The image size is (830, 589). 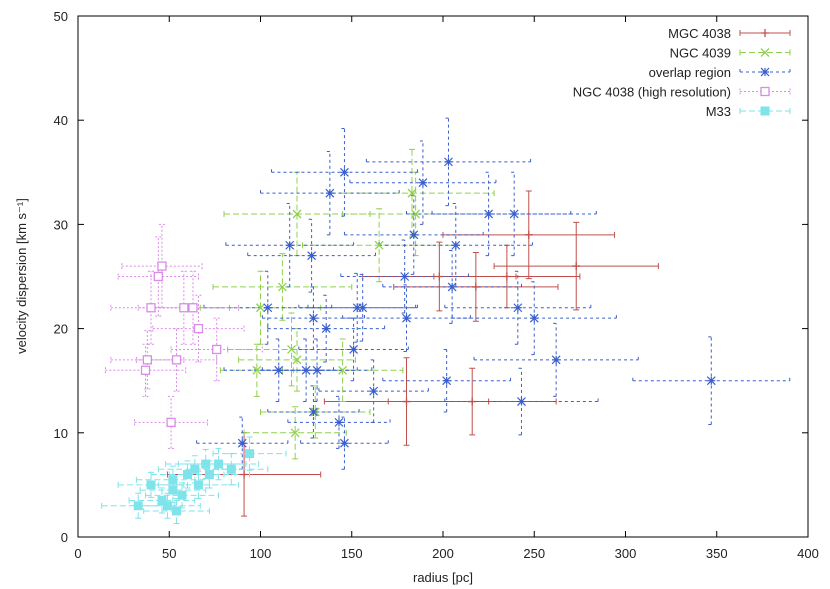 What do you see at coordinates (77, 553) in the screenshot?
I see `x-tick-label: 0` at bounding box center [77, 553].